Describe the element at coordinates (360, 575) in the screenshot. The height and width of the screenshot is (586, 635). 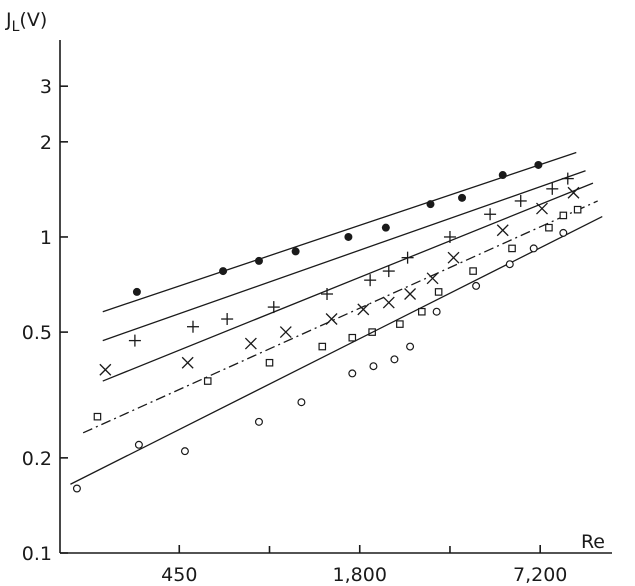
I see `x-tick-label: 1,800` at that location.